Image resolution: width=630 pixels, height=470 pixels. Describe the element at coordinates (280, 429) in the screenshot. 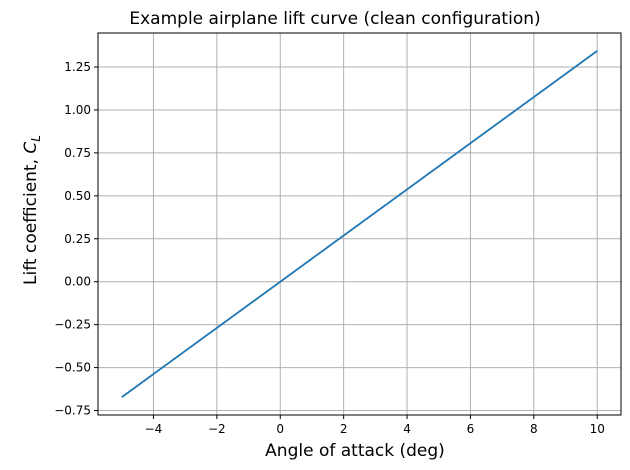

I see `x-tick-label: 0` at that location.